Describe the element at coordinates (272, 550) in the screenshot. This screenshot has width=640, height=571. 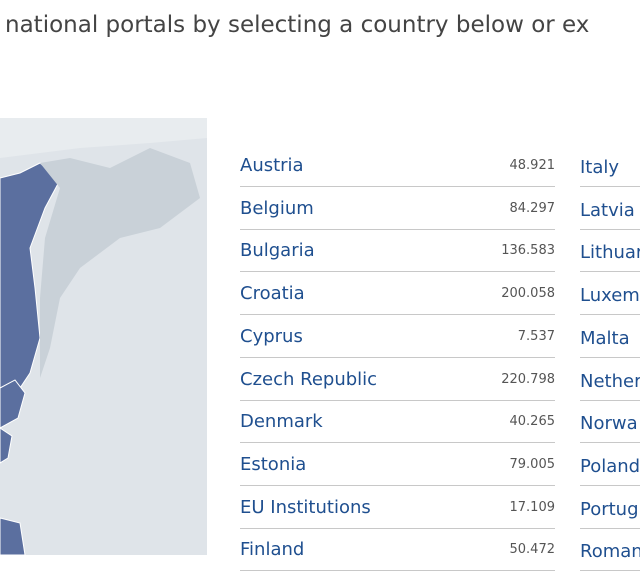
I see `country-link: Finland` at that location.